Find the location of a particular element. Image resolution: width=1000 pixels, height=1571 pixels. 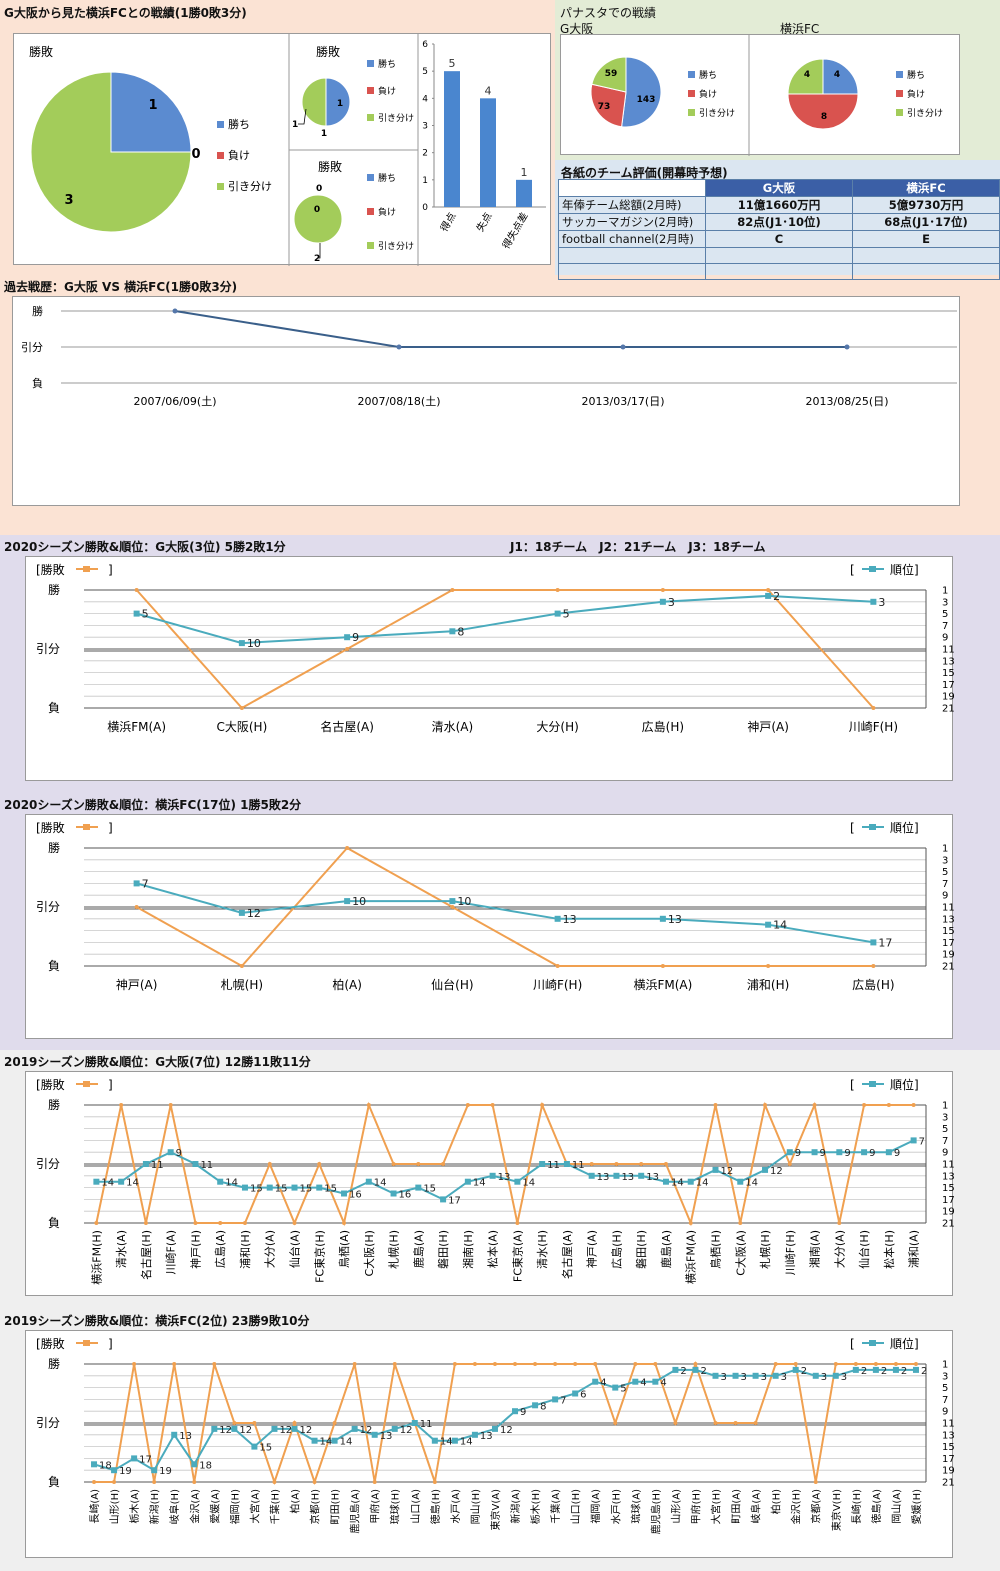

eval-cell is located at coordinates (779, 255).